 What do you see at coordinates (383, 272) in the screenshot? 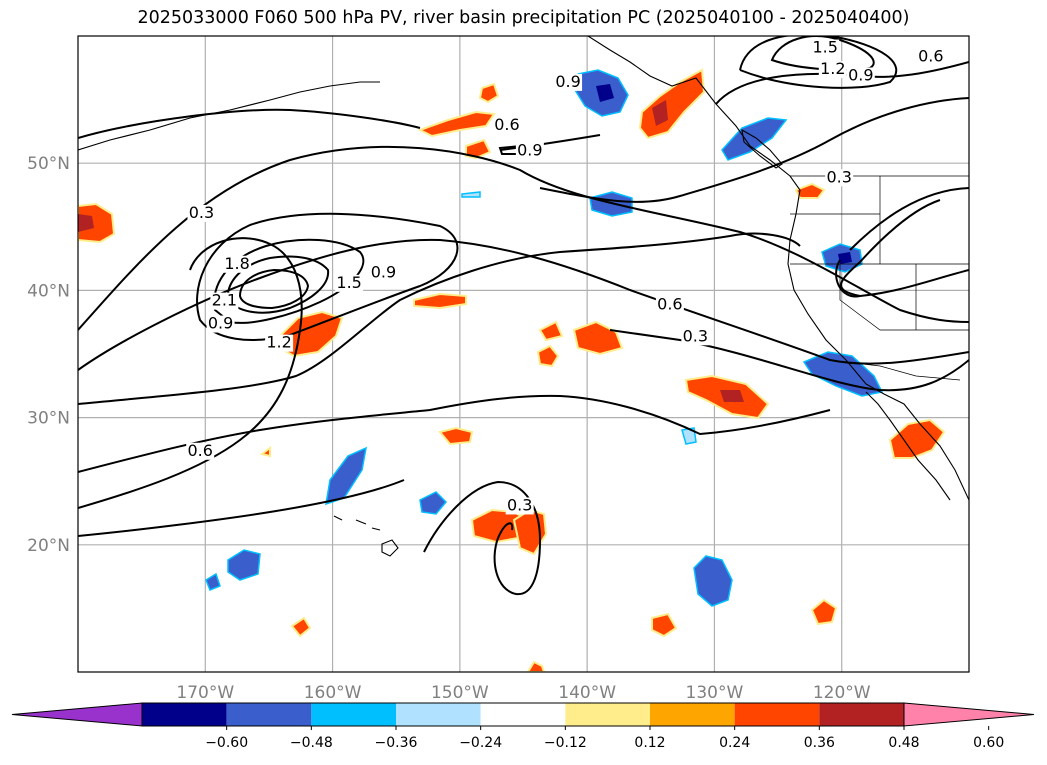
I see `contour-label-7: 0.9` at bounding box center [383, 272].